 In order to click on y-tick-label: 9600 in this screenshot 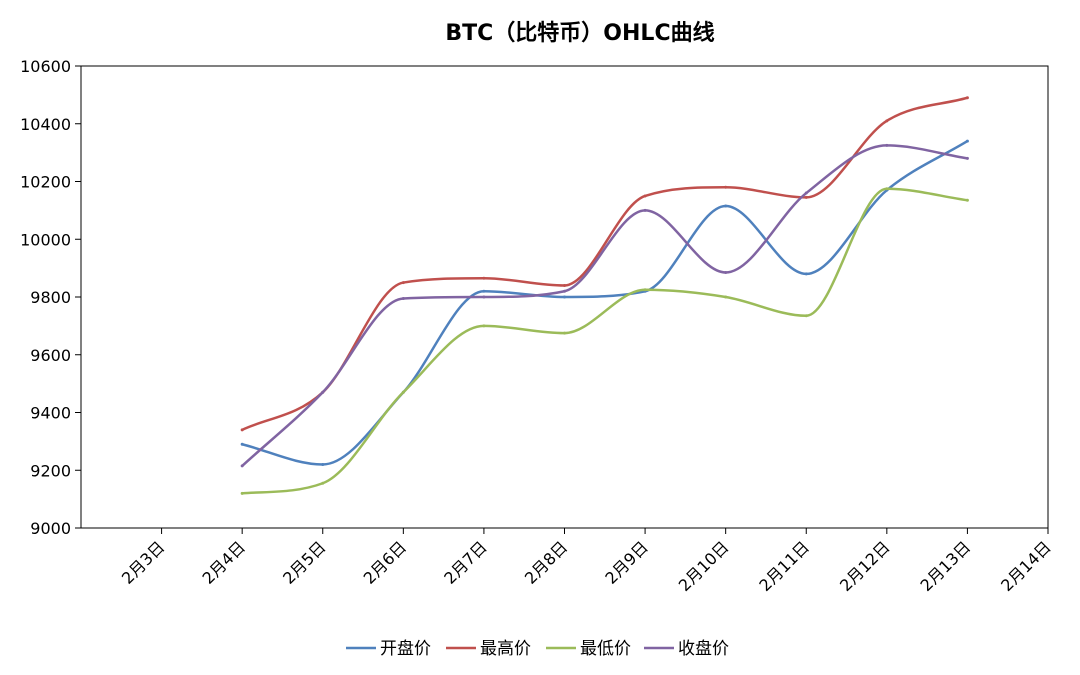, I will do `click(50, 355)`.